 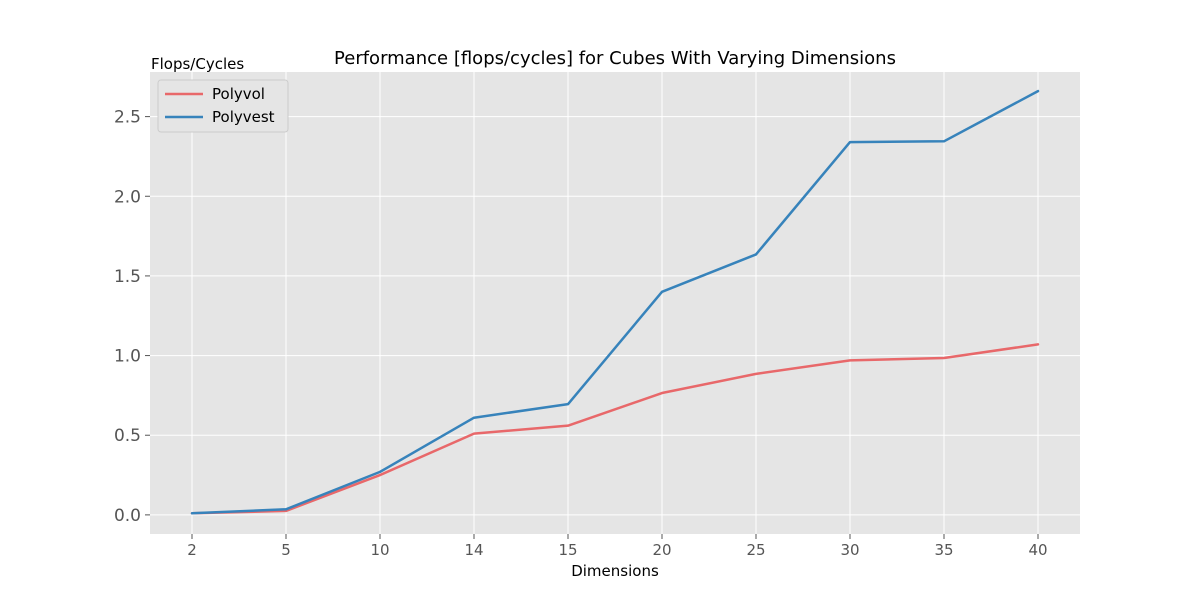 I want to click on x-tick-label: 10, so click(x=379, y=550).